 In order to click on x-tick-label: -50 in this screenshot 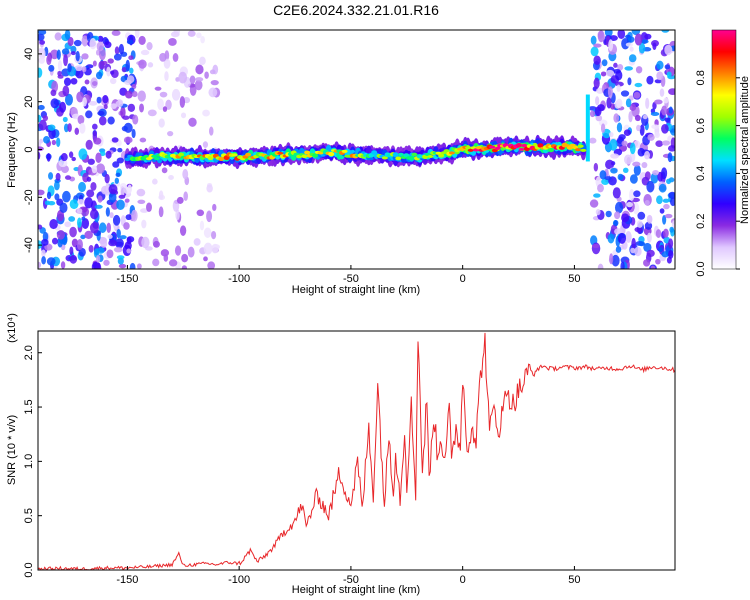, I will do `click(351, 580)`.